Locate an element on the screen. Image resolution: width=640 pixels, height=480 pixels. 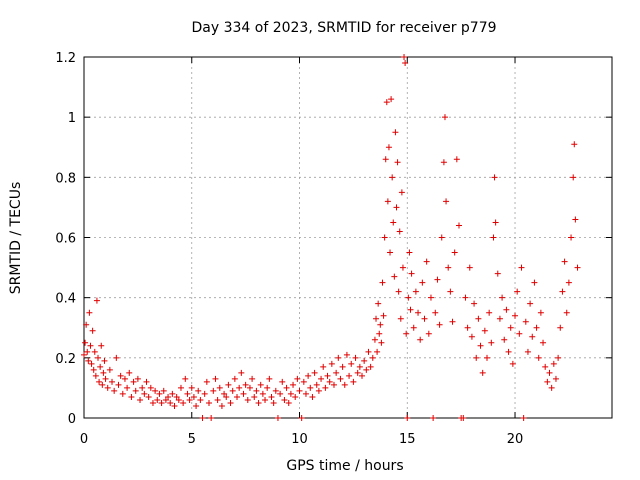
x-tick-label: 10 is located at coordinates (299, 439).